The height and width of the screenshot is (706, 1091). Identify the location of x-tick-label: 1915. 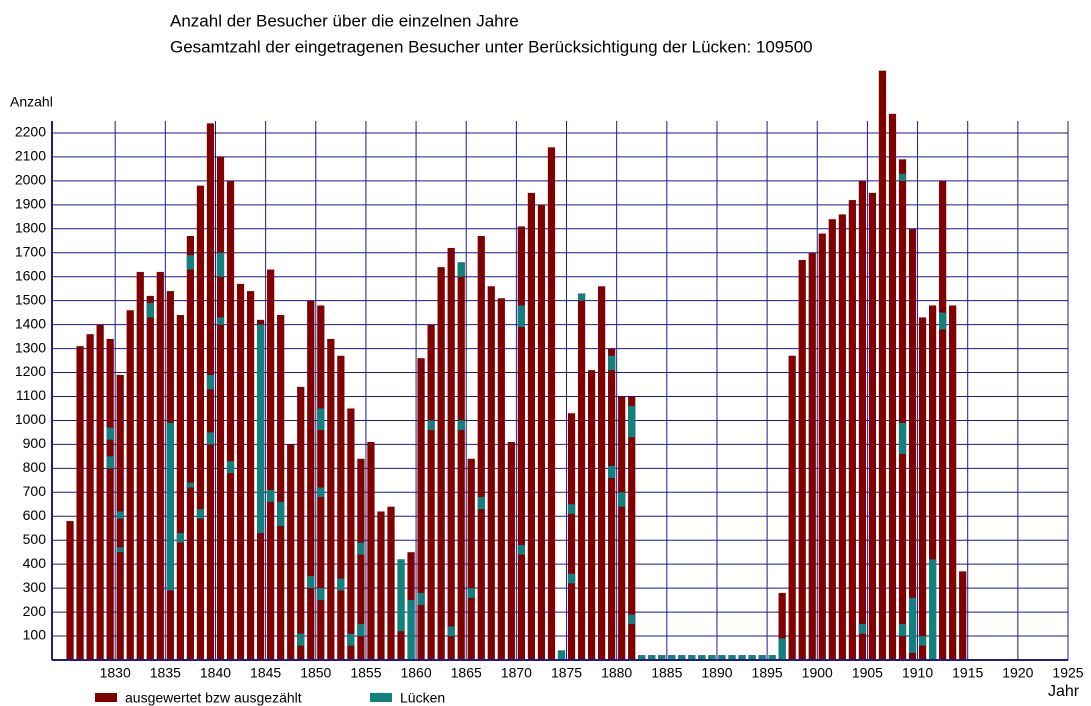
(967, 673).